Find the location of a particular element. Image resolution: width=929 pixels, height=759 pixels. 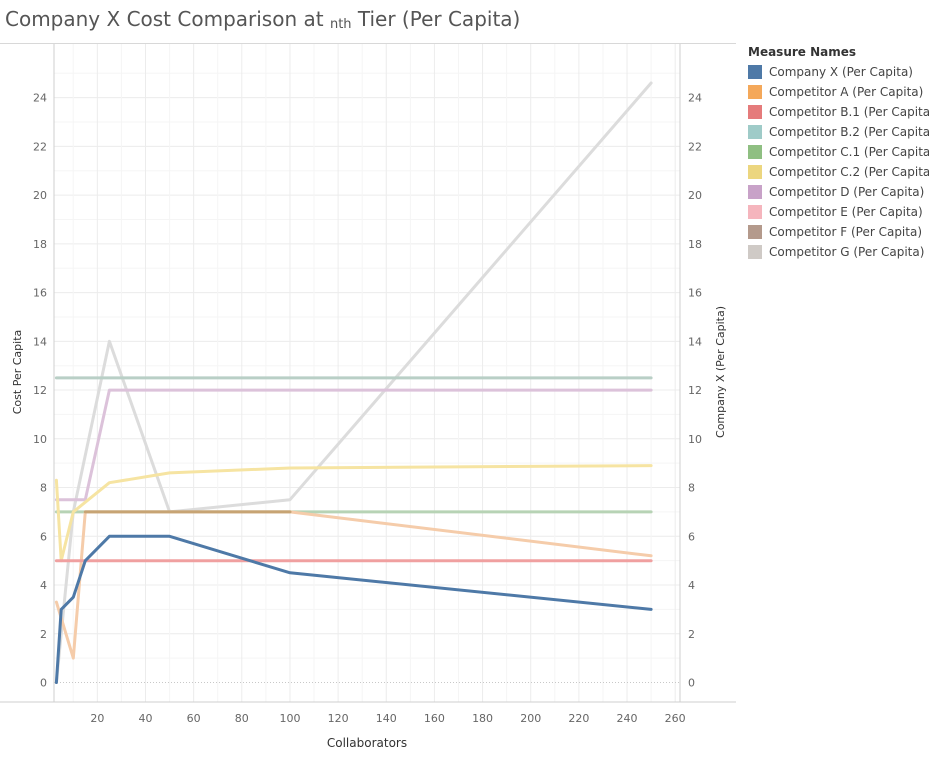

y-tick-label: 20 is located at coordinates (40, 195).